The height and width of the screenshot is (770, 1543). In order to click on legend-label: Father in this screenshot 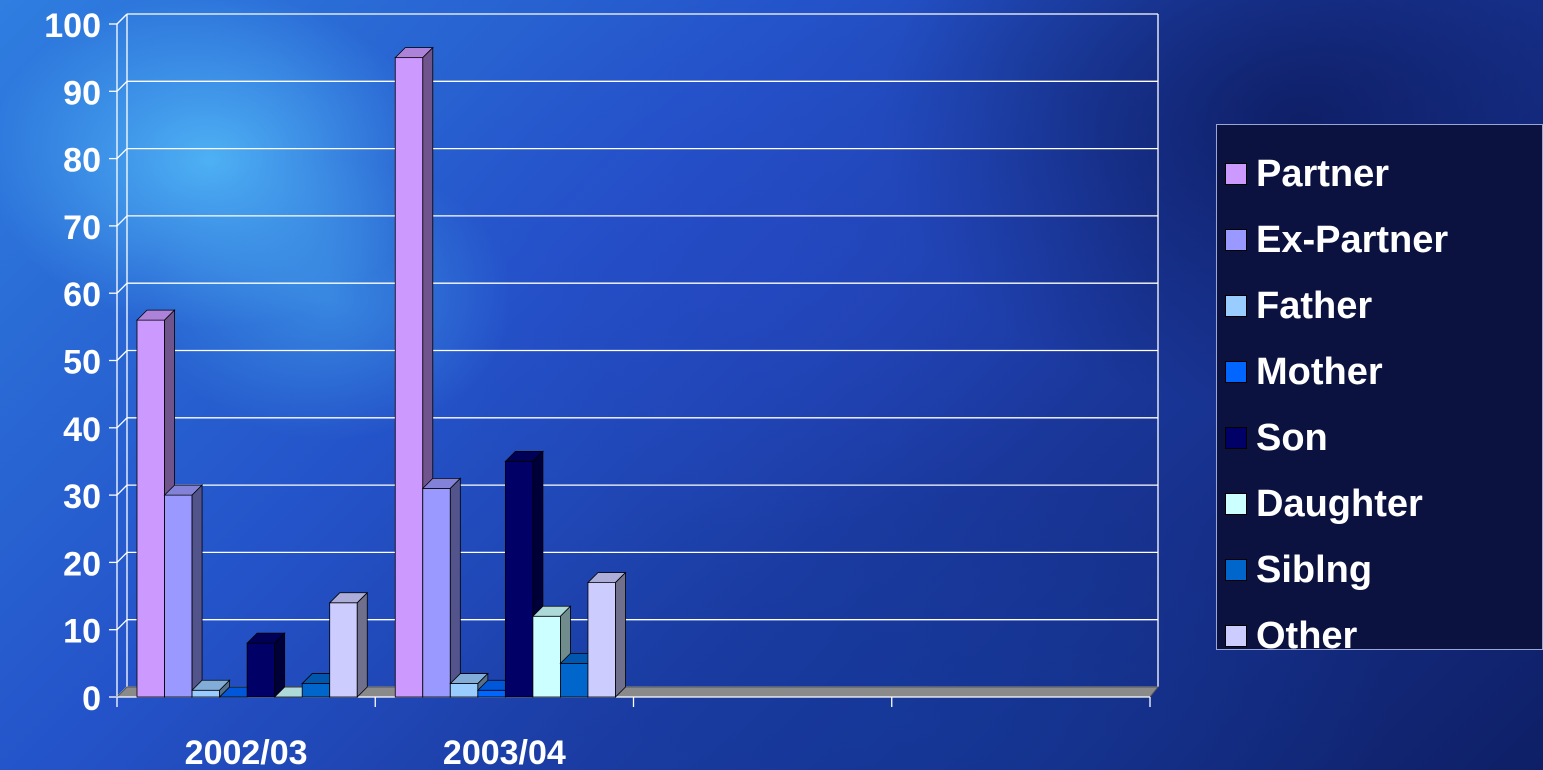, I will do `click(1314, 305)`.